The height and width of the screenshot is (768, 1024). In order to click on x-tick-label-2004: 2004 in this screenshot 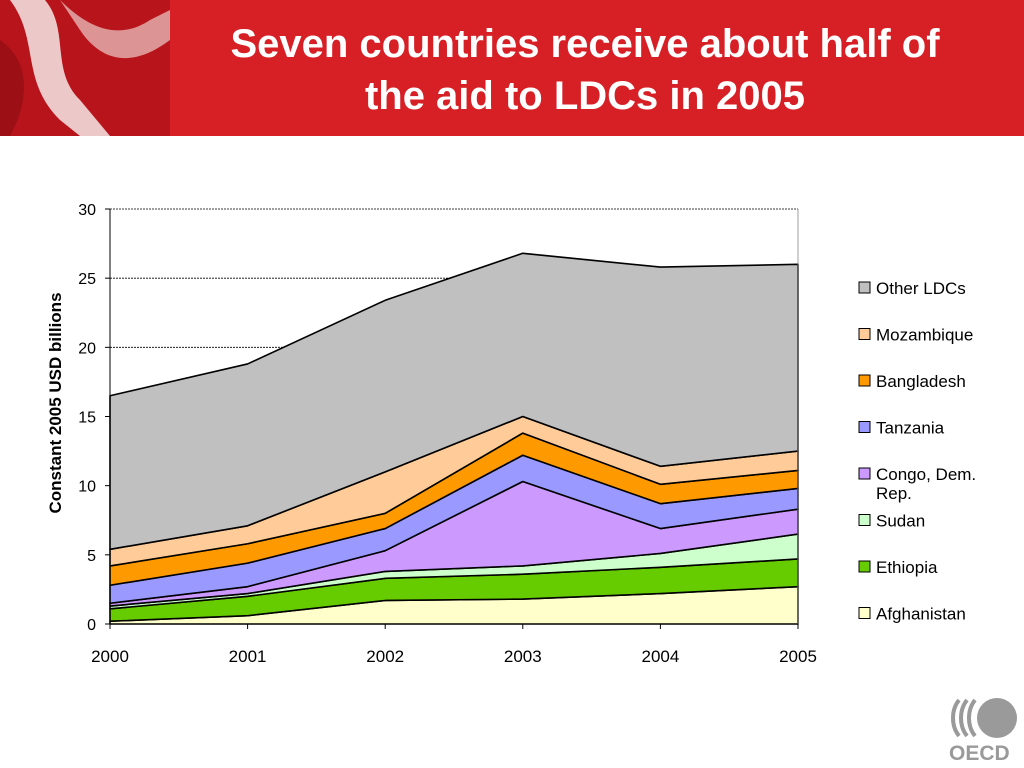, I will do `click(660, 656)`.